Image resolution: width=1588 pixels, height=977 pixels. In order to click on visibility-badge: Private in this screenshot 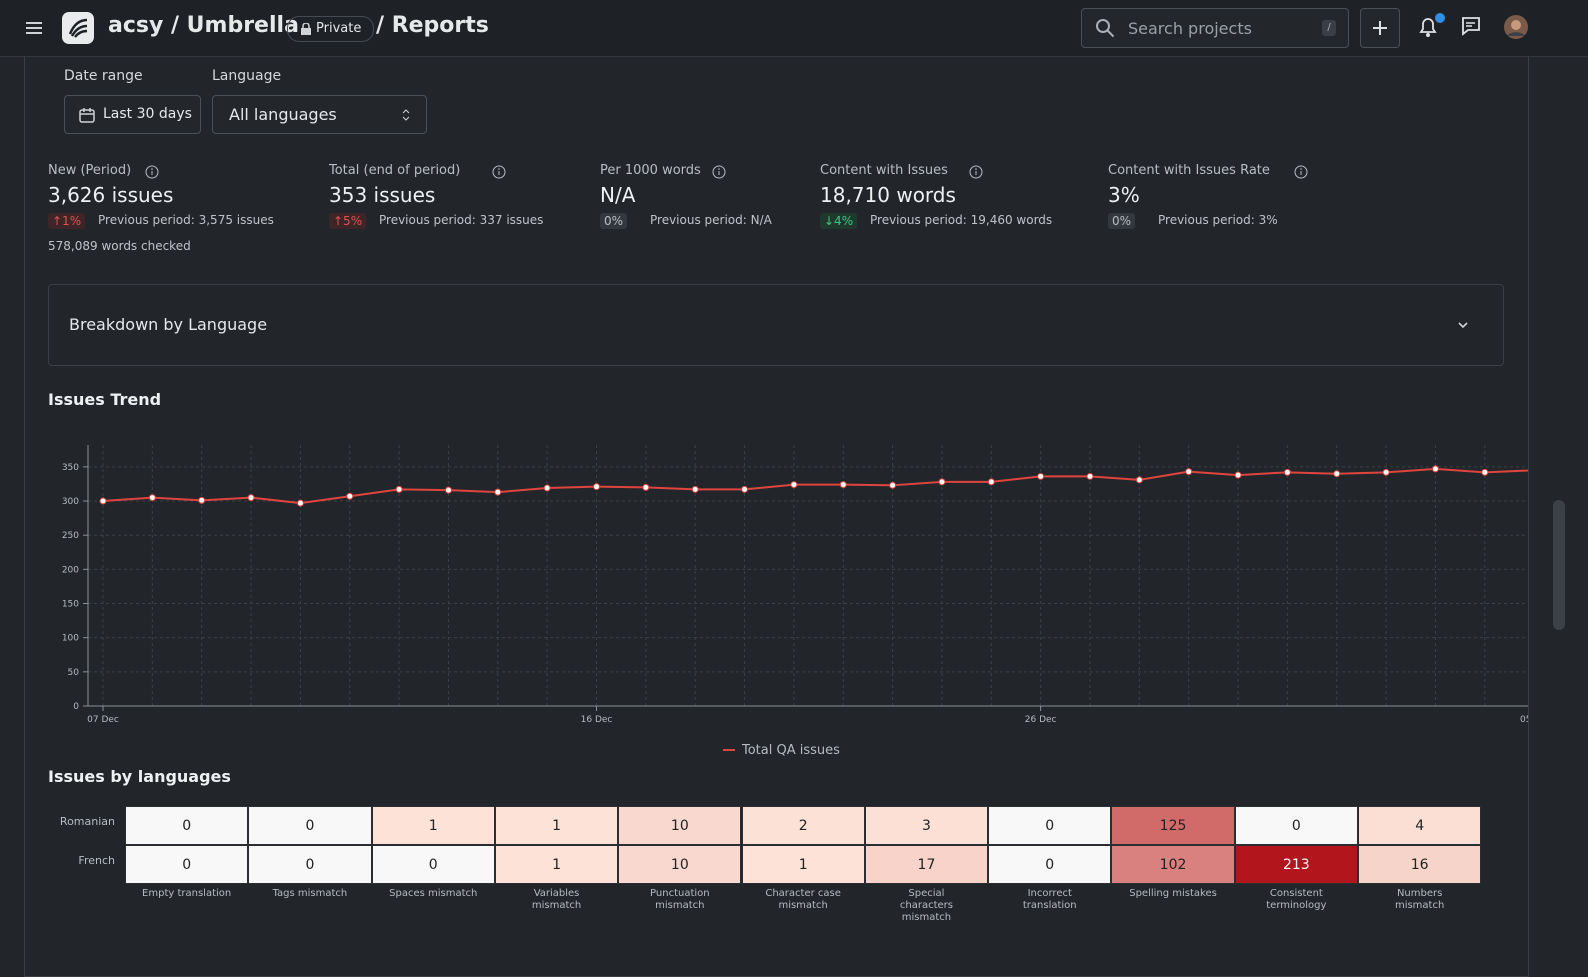, I will do `click(331, 29)`.